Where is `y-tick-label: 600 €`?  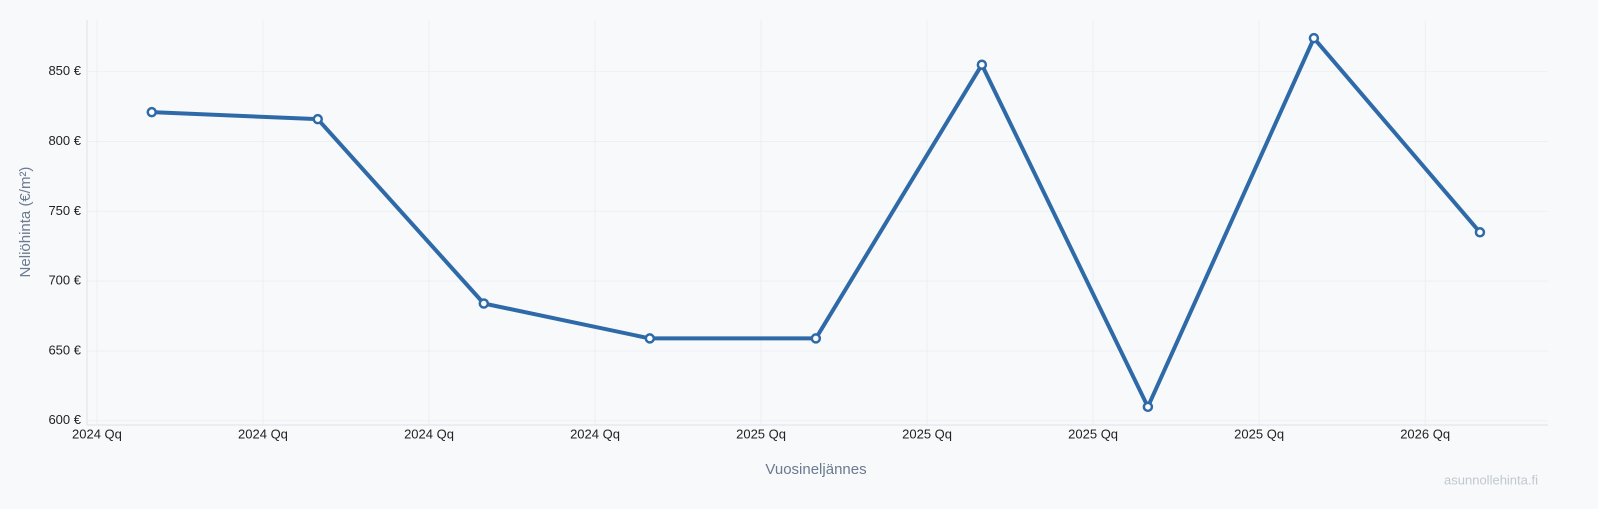
y-tick-label: 600 € is located at coordinates (64, 419).